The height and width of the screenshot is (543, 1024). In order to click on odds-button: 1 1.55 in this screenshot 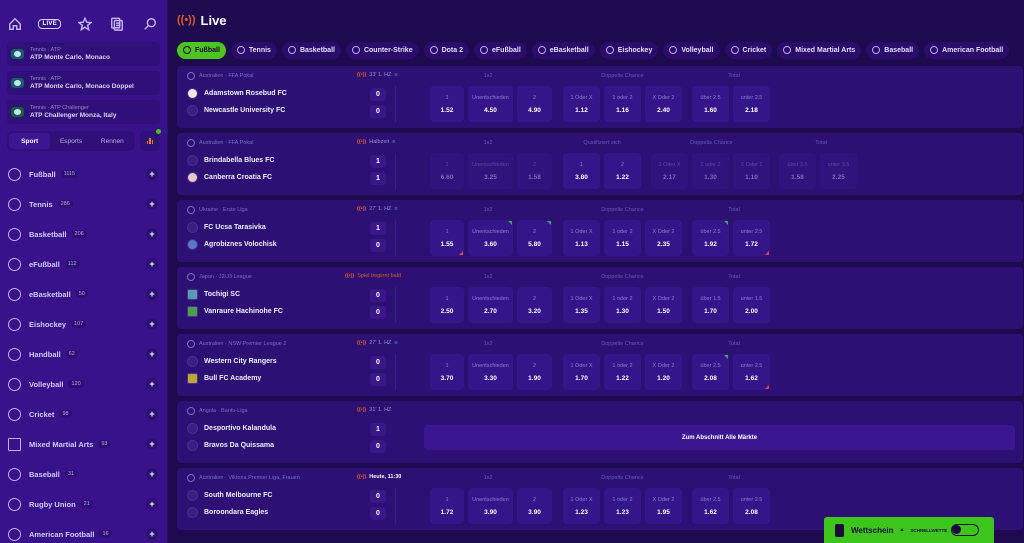, I will do `click(447, 238)`.